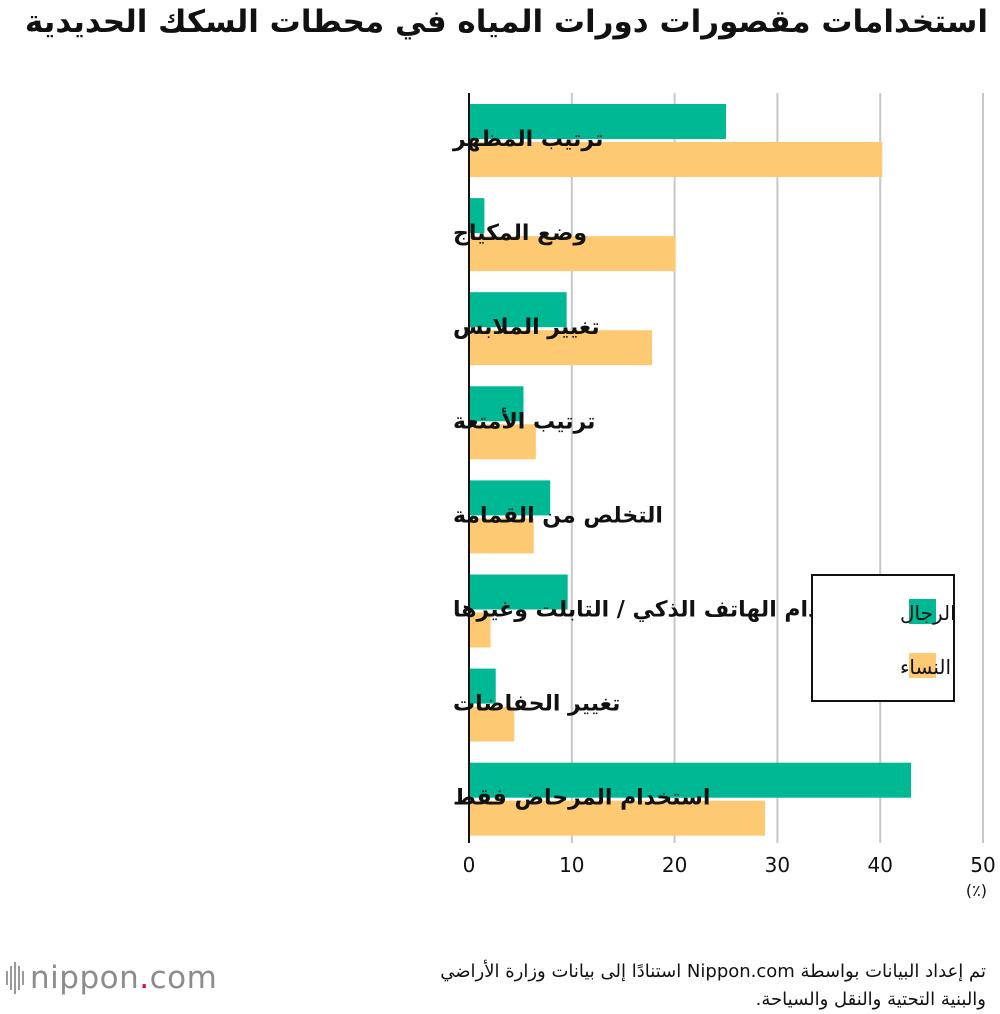 The width and height of the screenshot is (1000, 1014). I want to click on category-label-5: استخدام الهاتف الذكي / التابلت وغيرها, so click(664, 610).